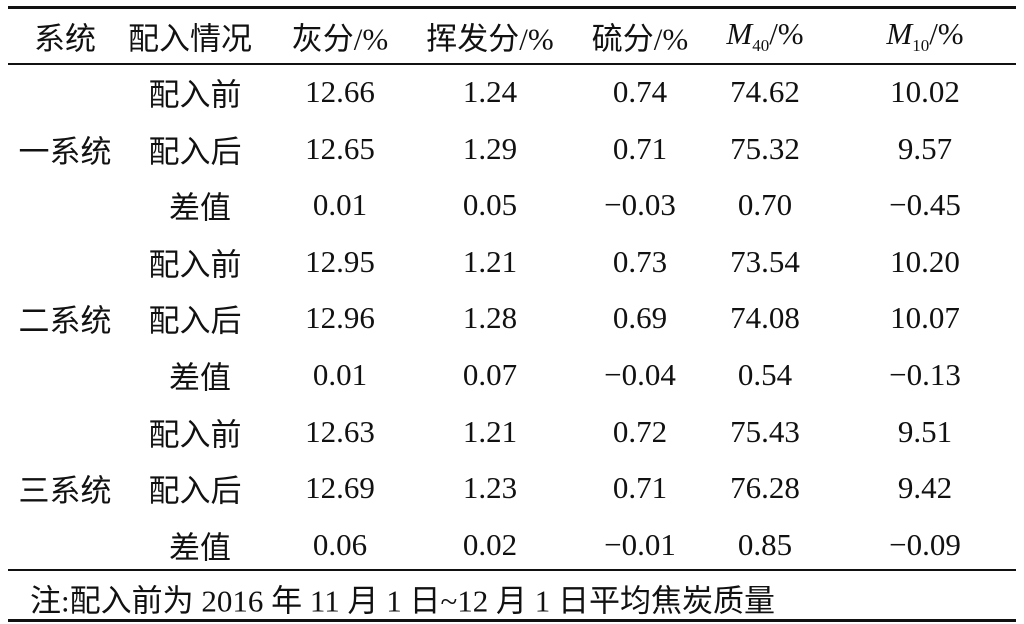 The width and height of the screenshot is (1024, 624). What do you see at coordinates (640, 431) in the screenshot?
I see `cell: 0.72` at bounding box center [640, 431].